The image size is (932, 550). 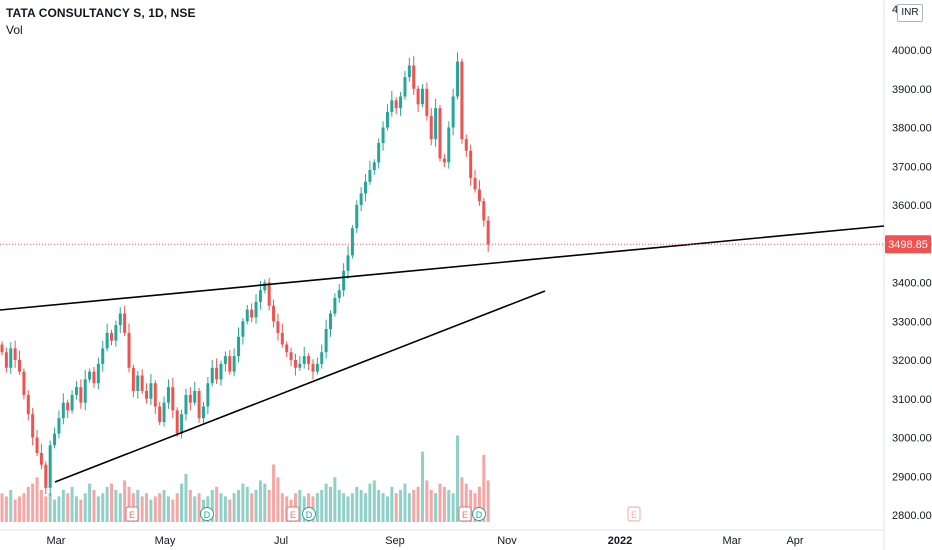 I want to click on y-tick-label: 3800.00, so click(x=912, y=129).